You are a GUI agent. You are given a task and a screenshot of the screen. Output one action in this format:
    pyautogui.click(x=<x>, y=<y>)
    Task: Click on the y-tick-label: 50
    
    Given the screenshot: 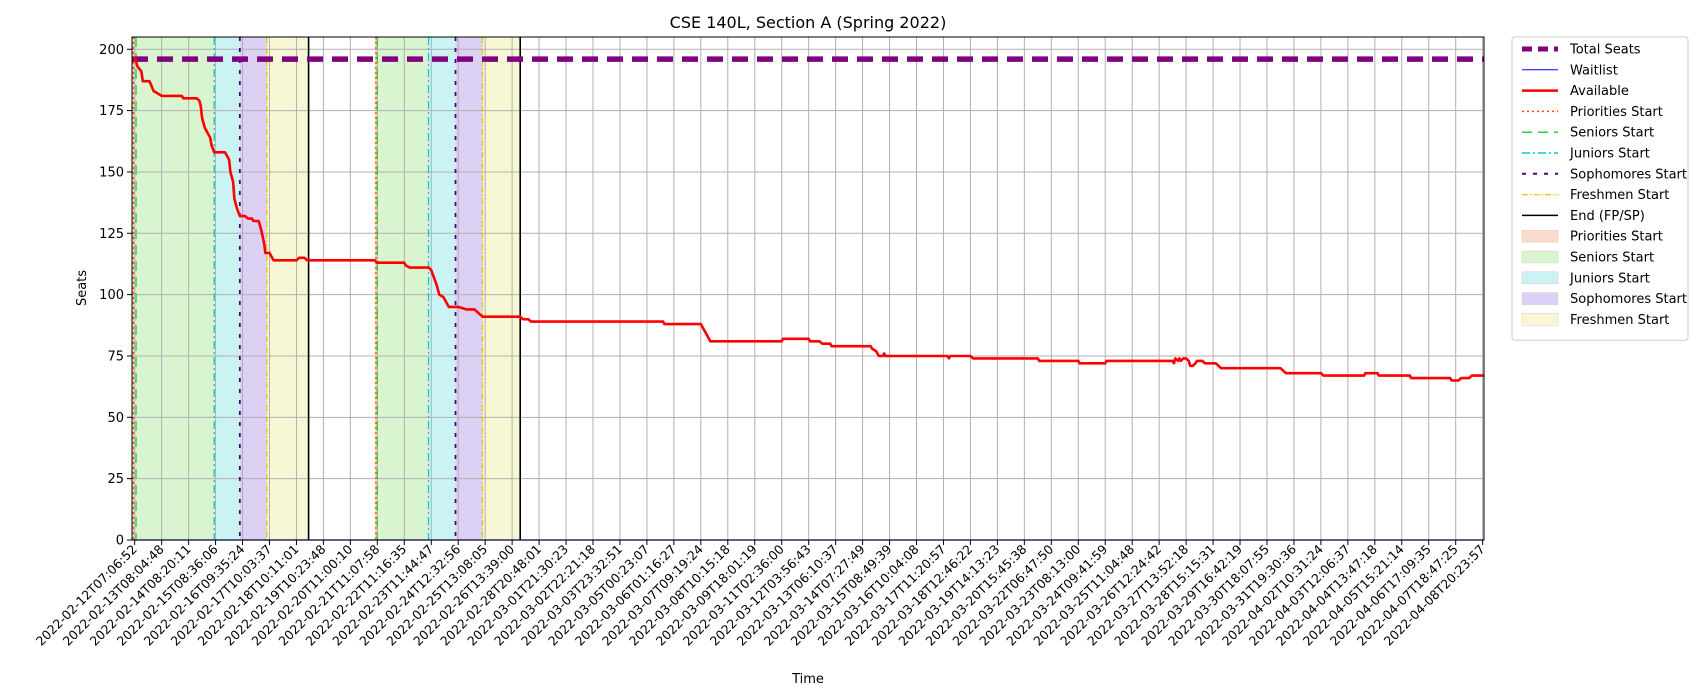 What is the action you would take?
    pyautogui.click(x=115, y=418)
    